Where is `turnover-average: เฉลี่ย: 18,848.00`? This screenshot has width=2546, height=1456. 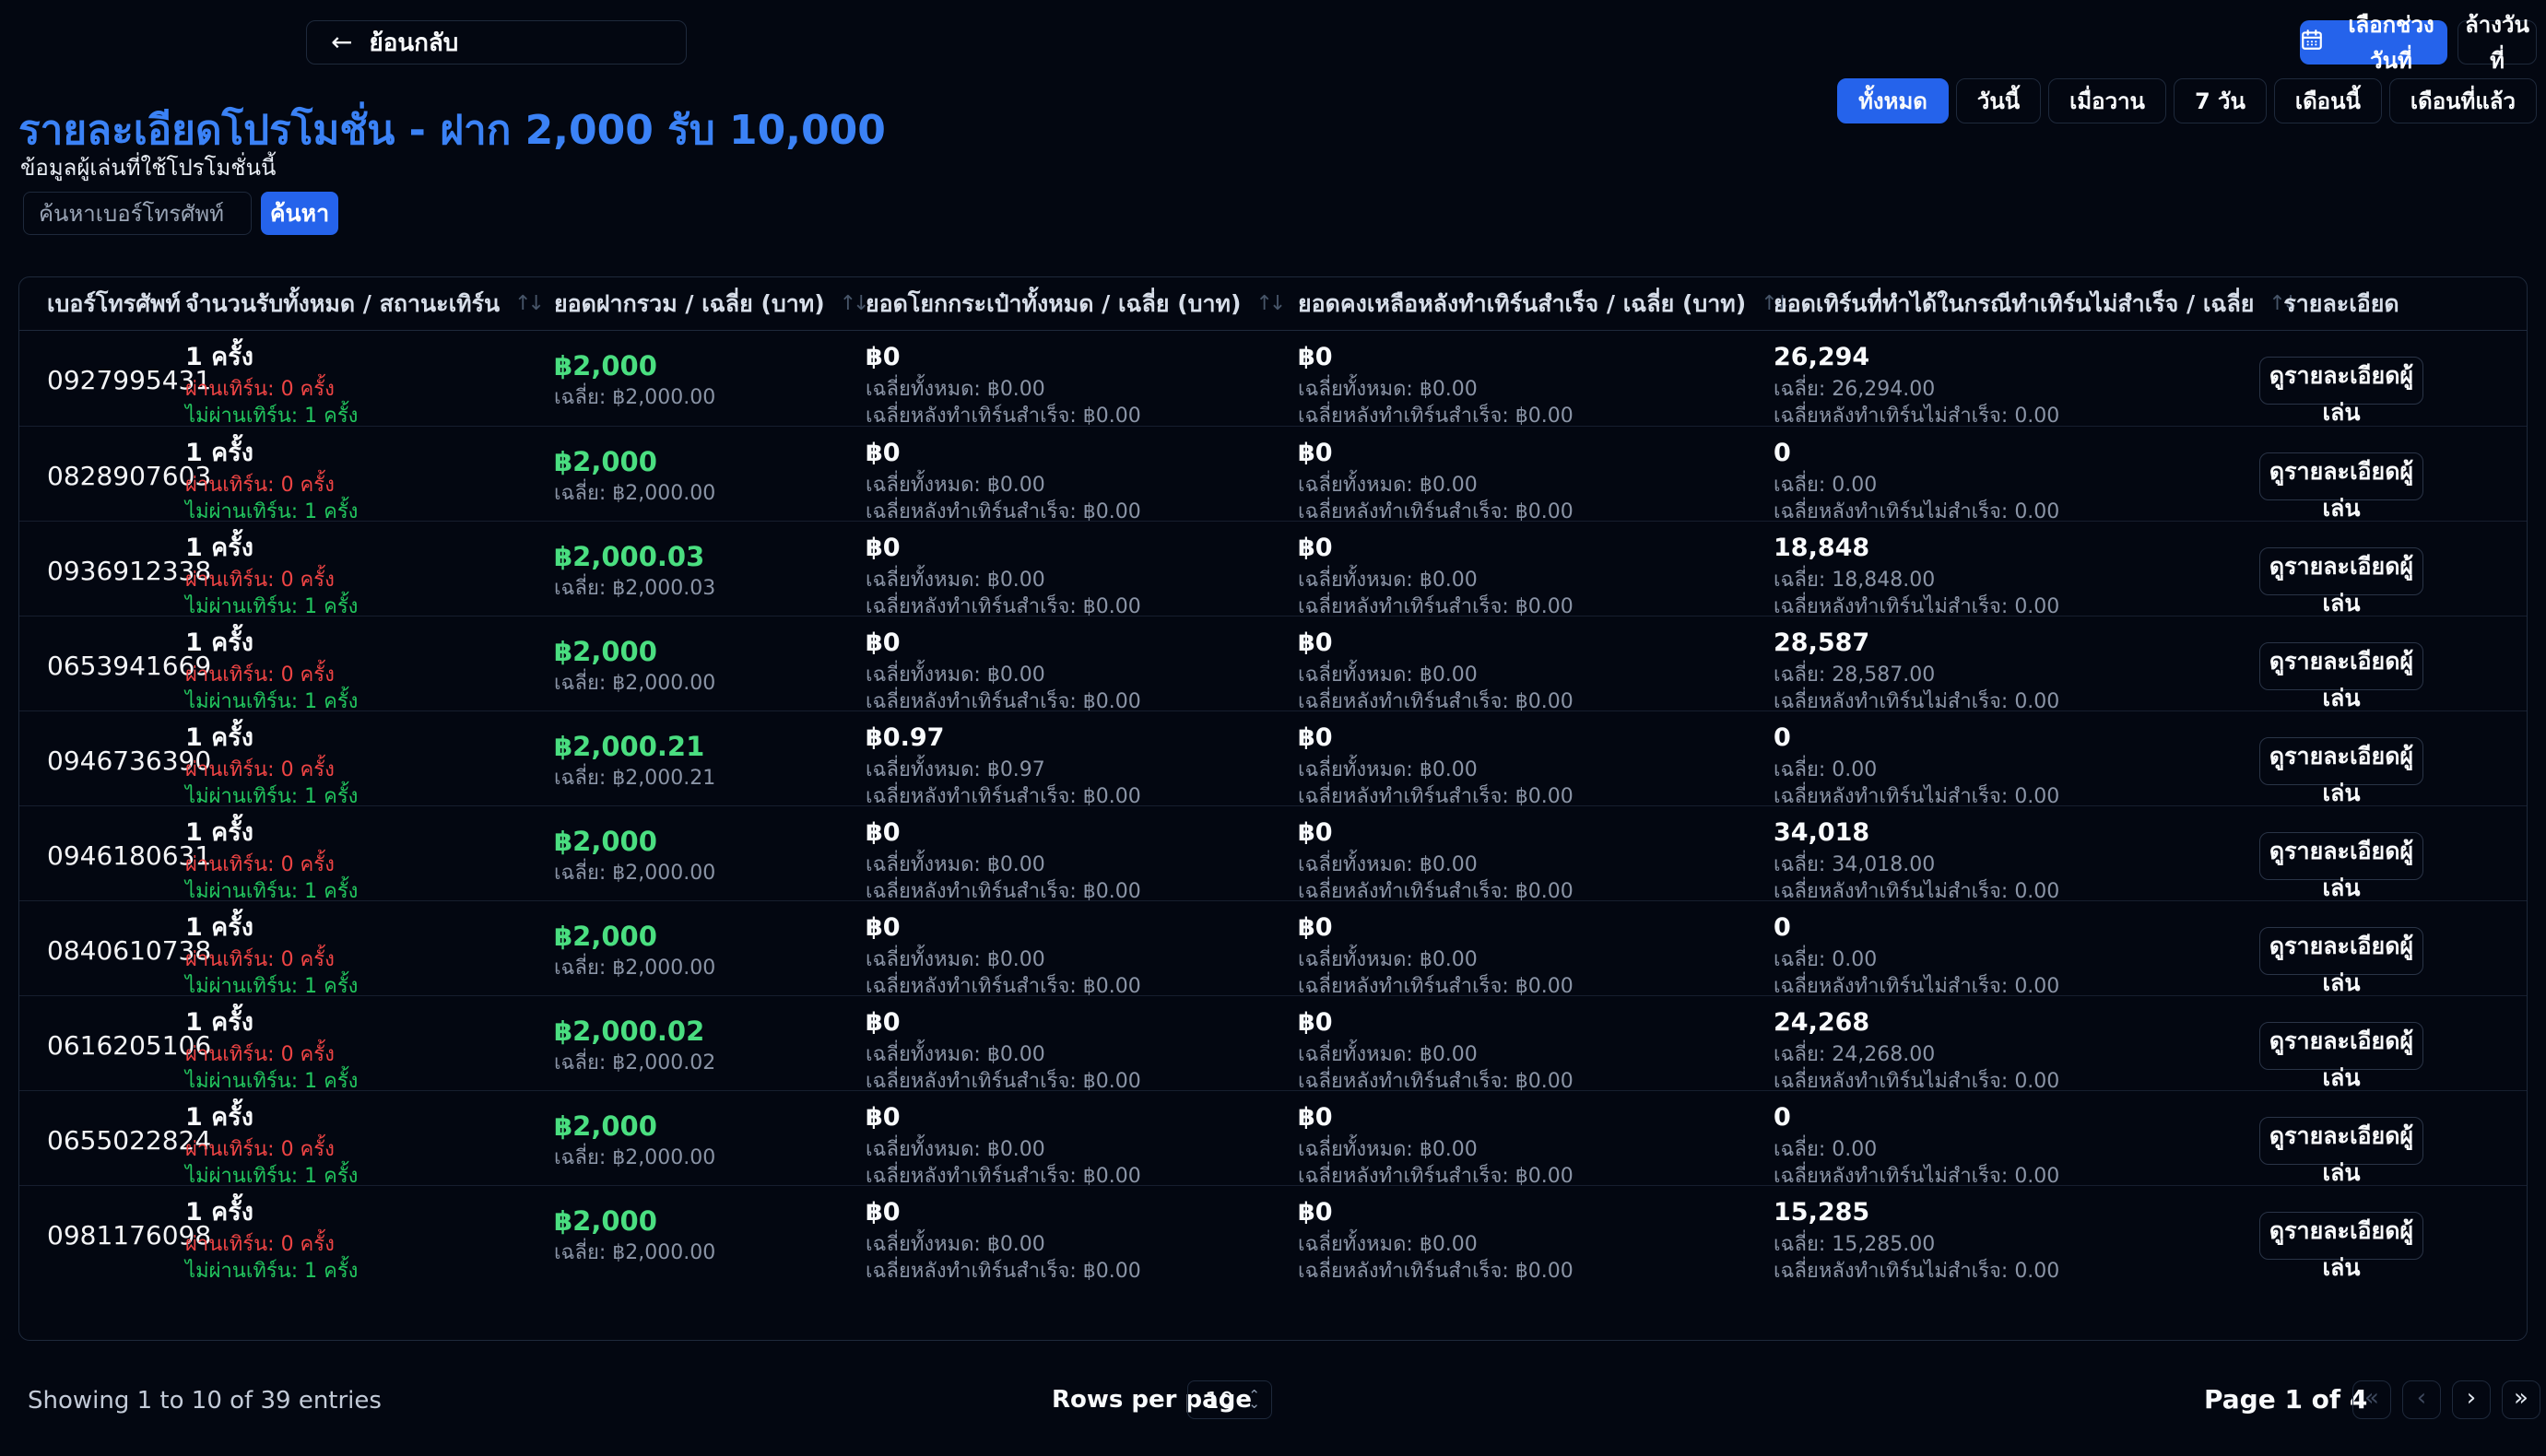 turnover-average: เฉลี่ย: 18,848.00 is located at coordinates (1855, 580).